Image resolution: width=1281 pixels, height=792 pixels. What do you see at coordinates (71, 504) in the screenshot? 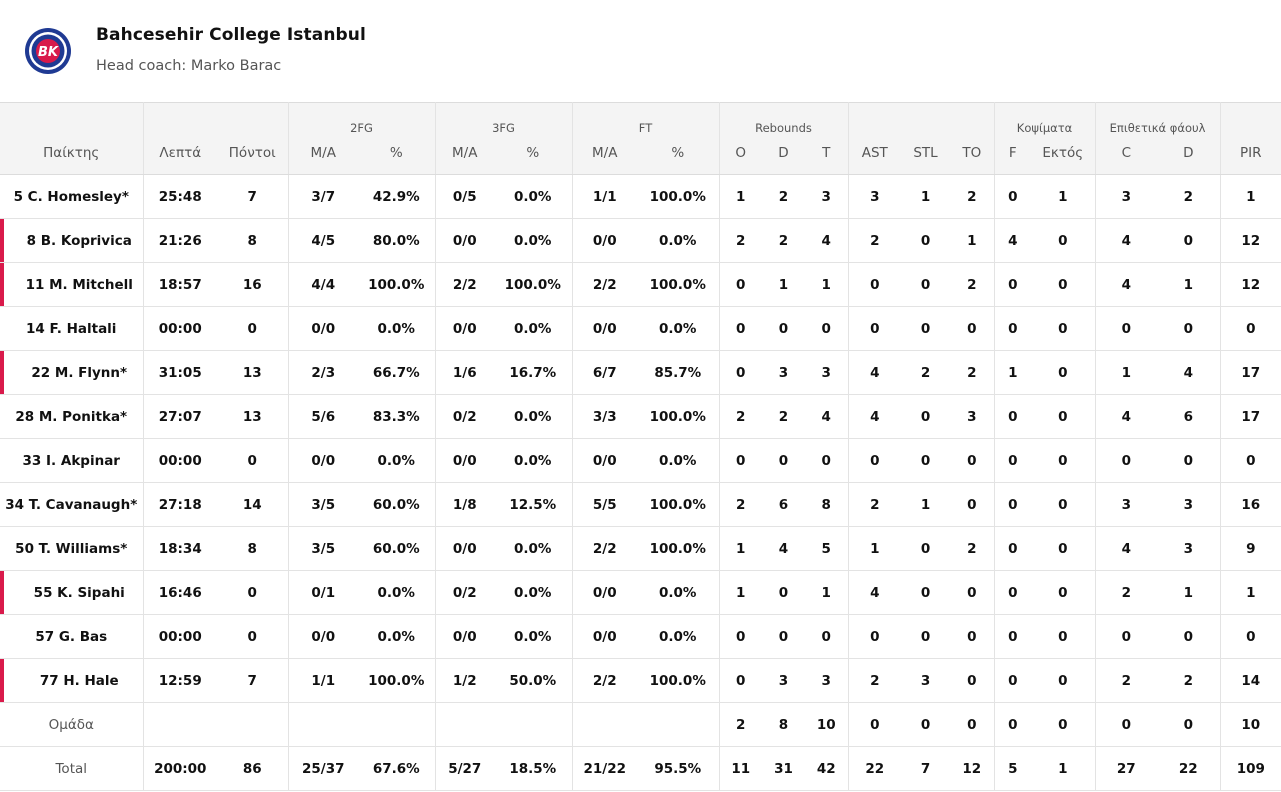
I see `cell-player-name: 34 T. Cavanaugh*` at bounding box center [71, 504].